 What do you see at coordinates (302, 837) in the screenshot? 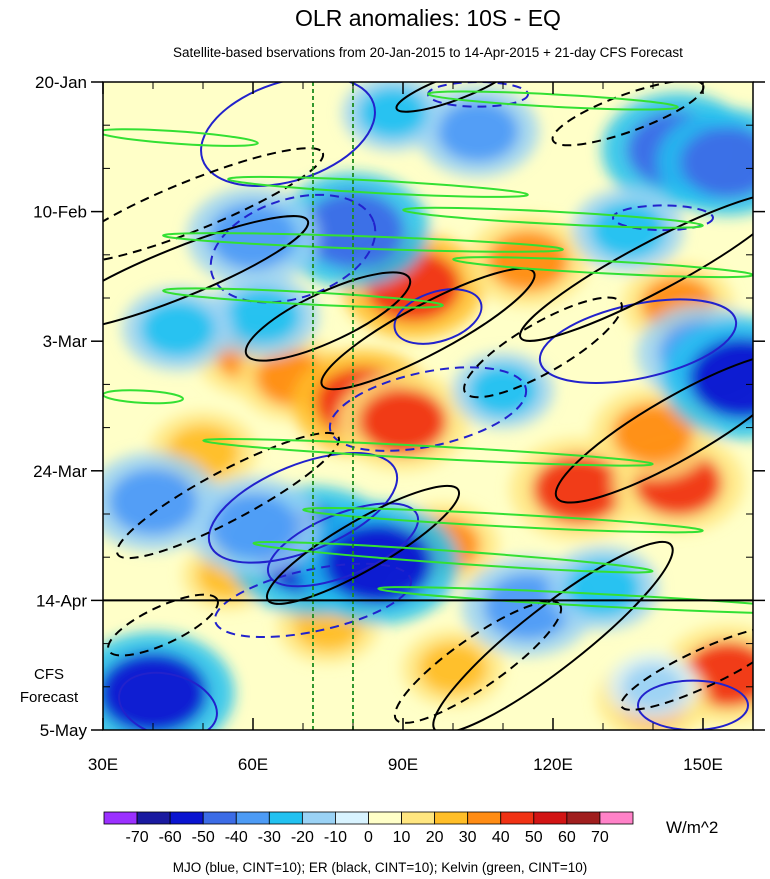
I see `colorbar-label-5: -20` at bounding box center [302, 837].